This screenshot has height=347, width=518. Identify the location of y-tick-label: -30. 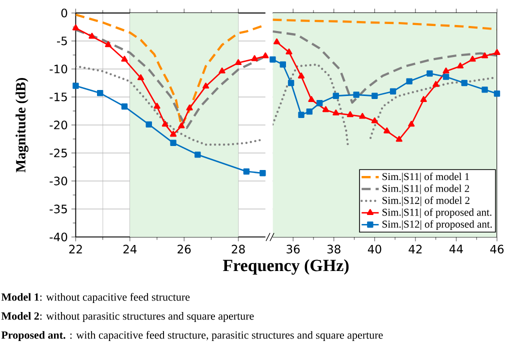
(59, 181).